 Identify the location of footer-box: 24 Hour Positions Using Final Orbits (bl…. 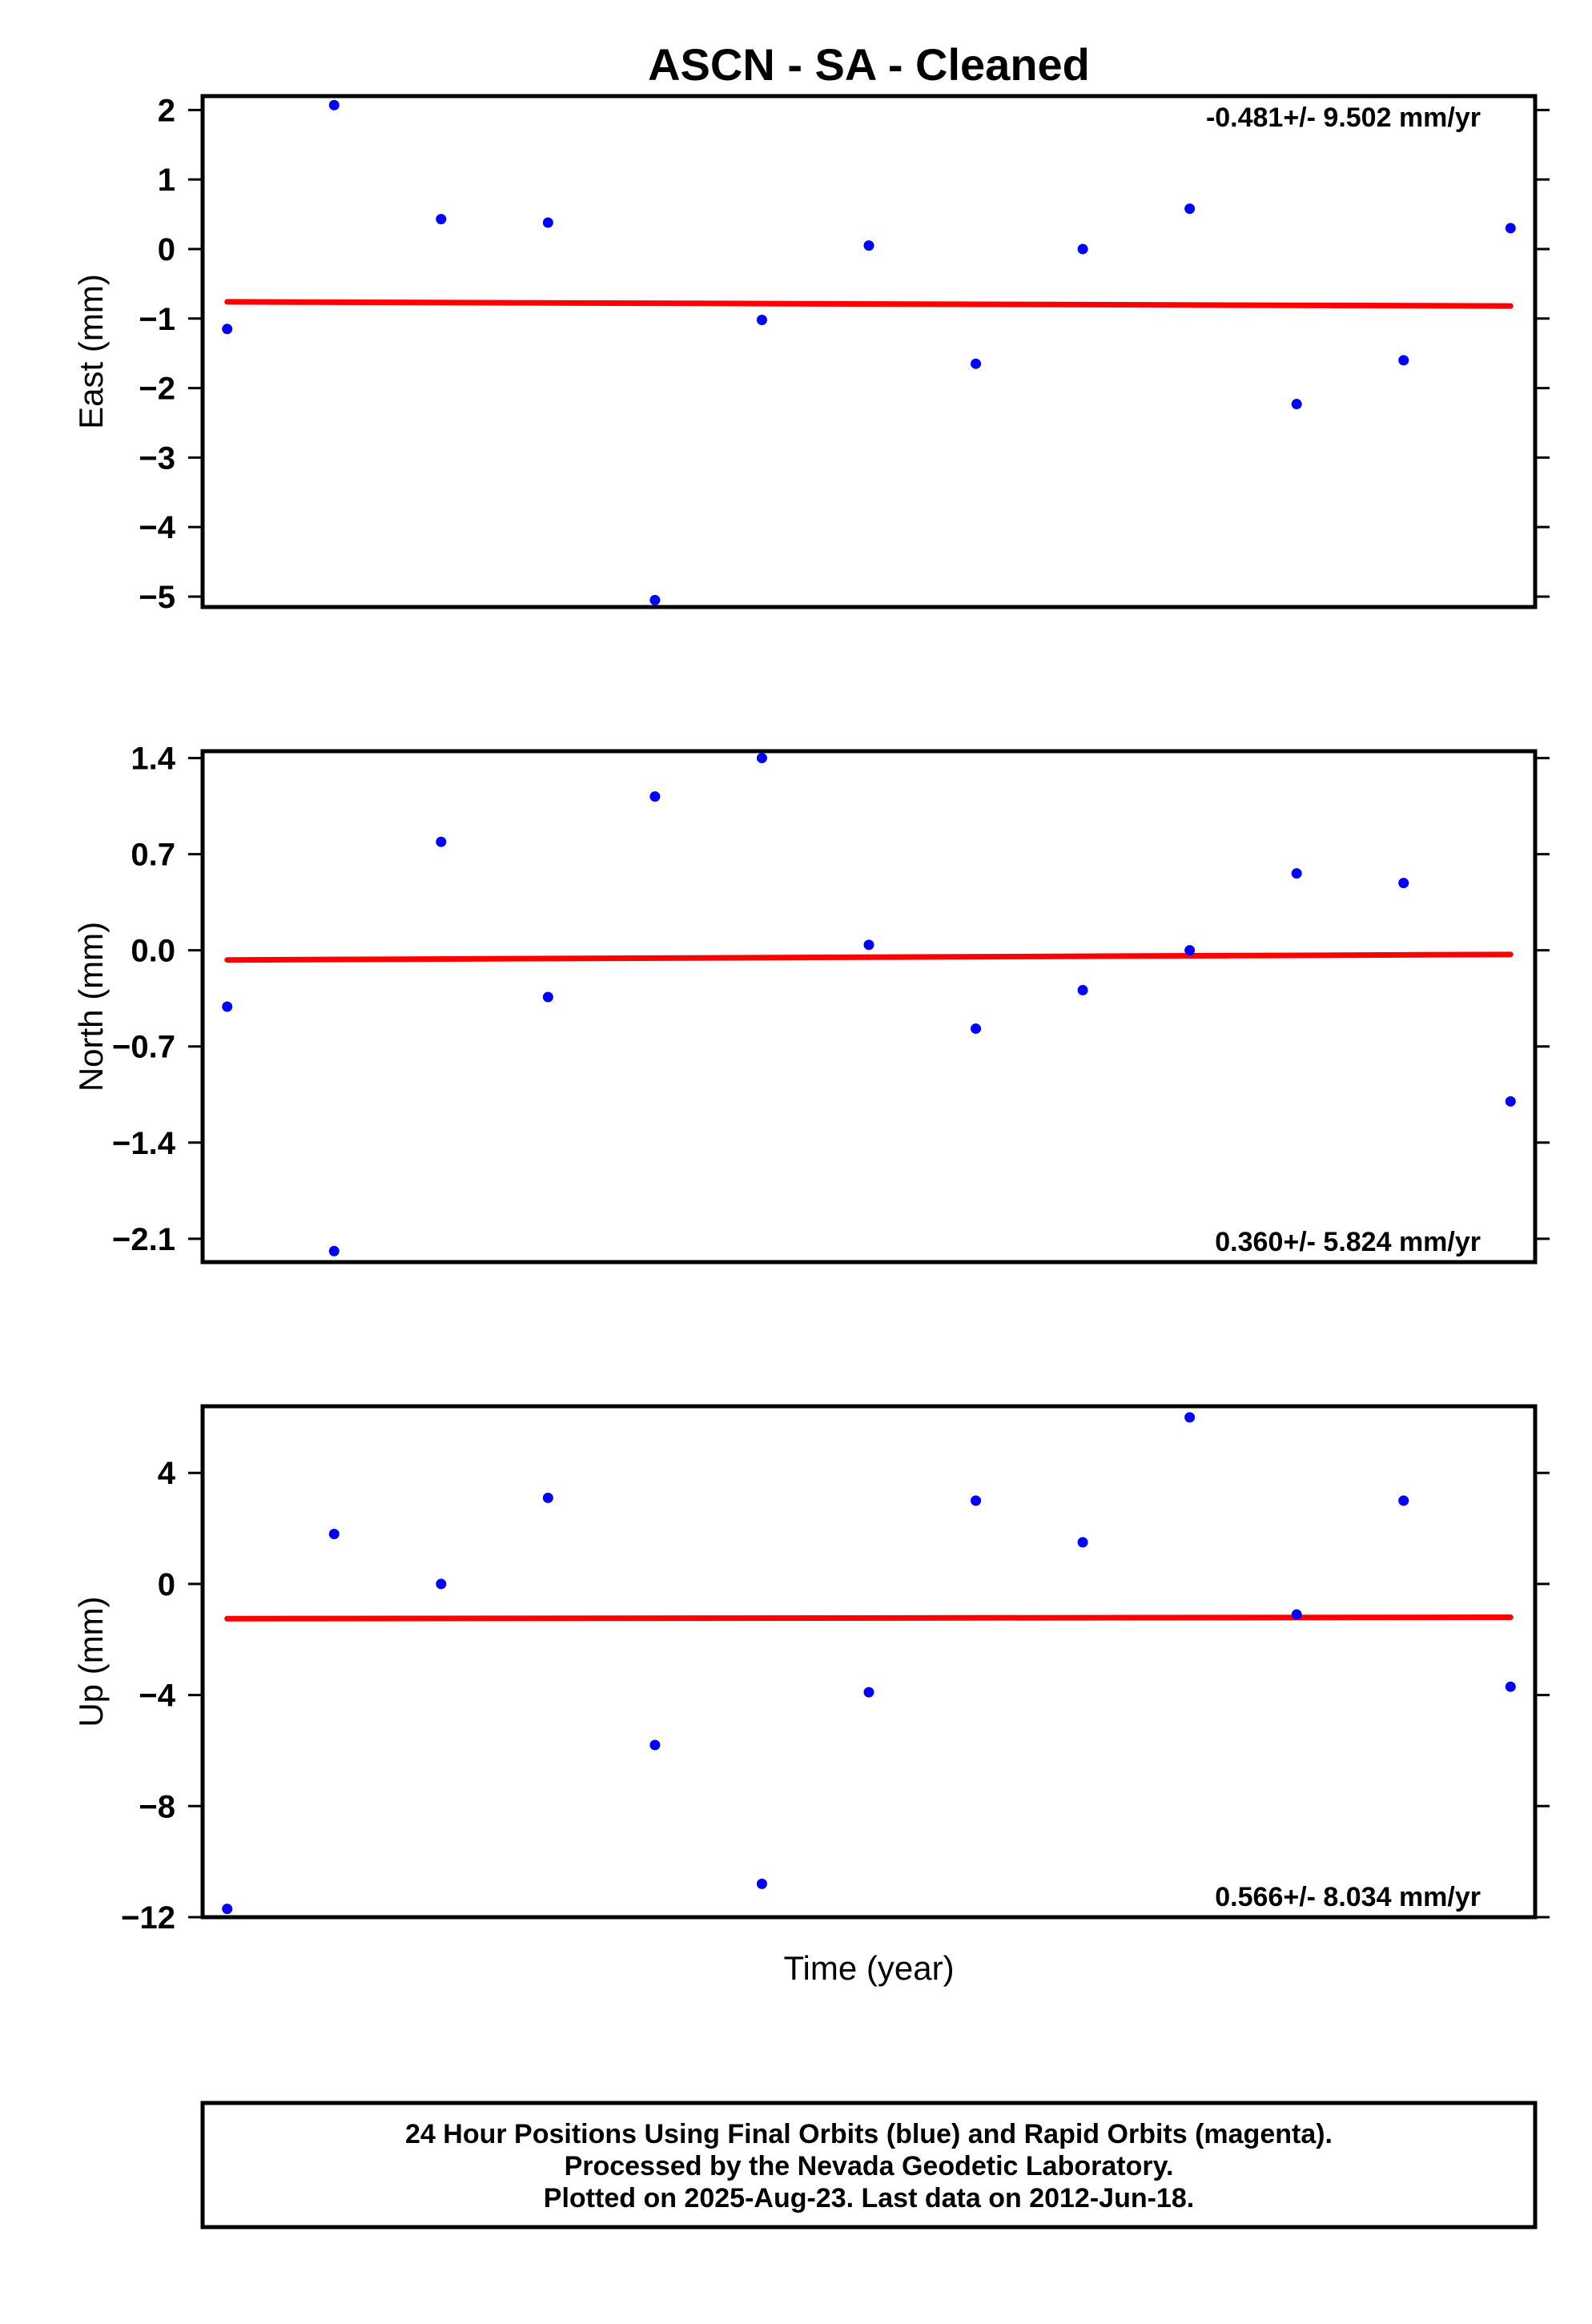
(869, 2165).